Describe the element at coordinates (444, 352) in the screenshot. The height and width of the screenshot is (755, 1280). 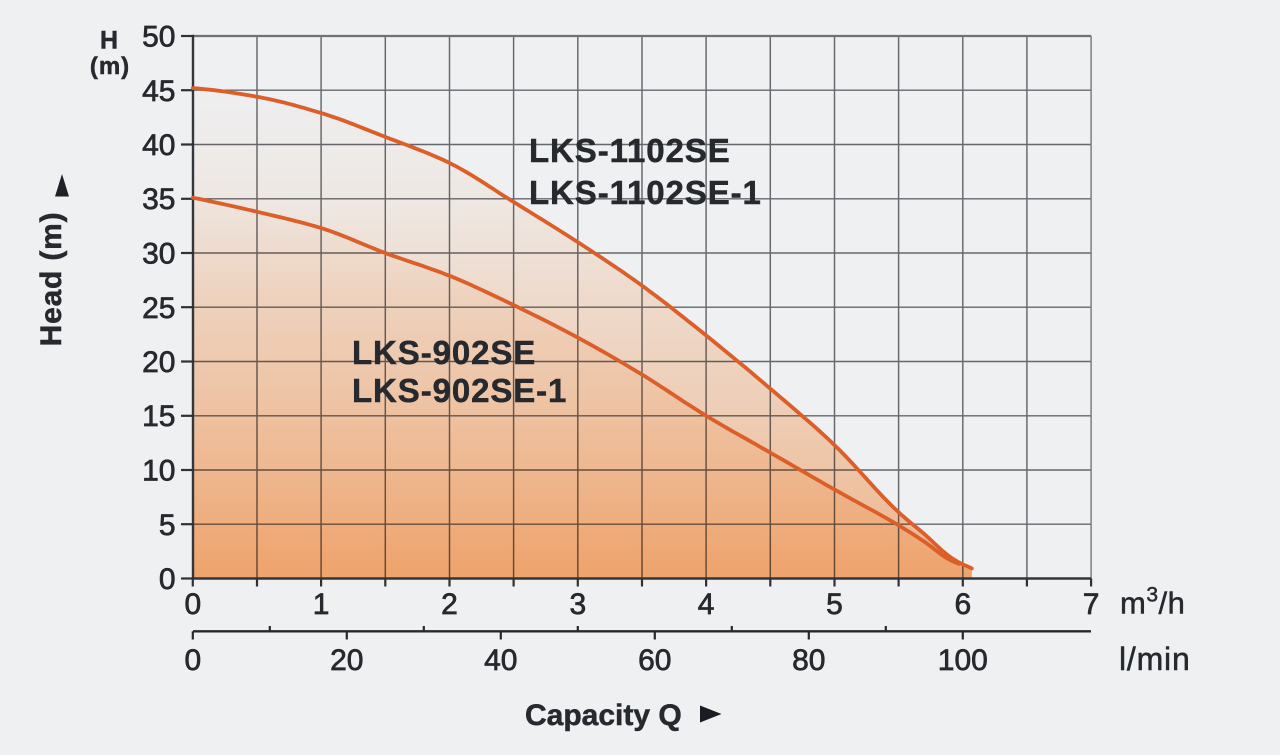
I see `svg-text: LKS-902SE` at that location.